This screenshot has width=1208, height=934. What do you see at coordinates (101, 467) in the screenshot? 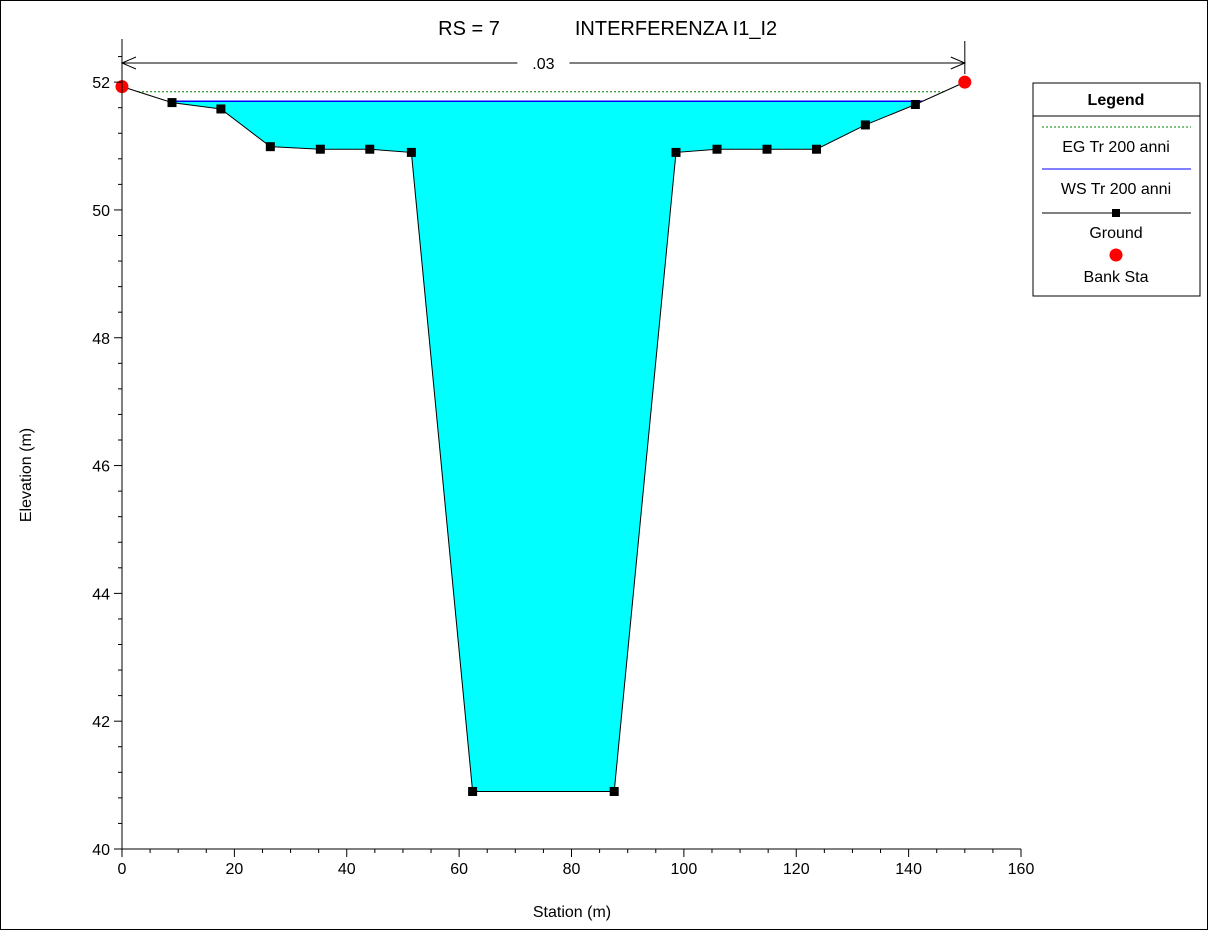
I see `y-tick-label: 46` at bounding box center [101, 467].